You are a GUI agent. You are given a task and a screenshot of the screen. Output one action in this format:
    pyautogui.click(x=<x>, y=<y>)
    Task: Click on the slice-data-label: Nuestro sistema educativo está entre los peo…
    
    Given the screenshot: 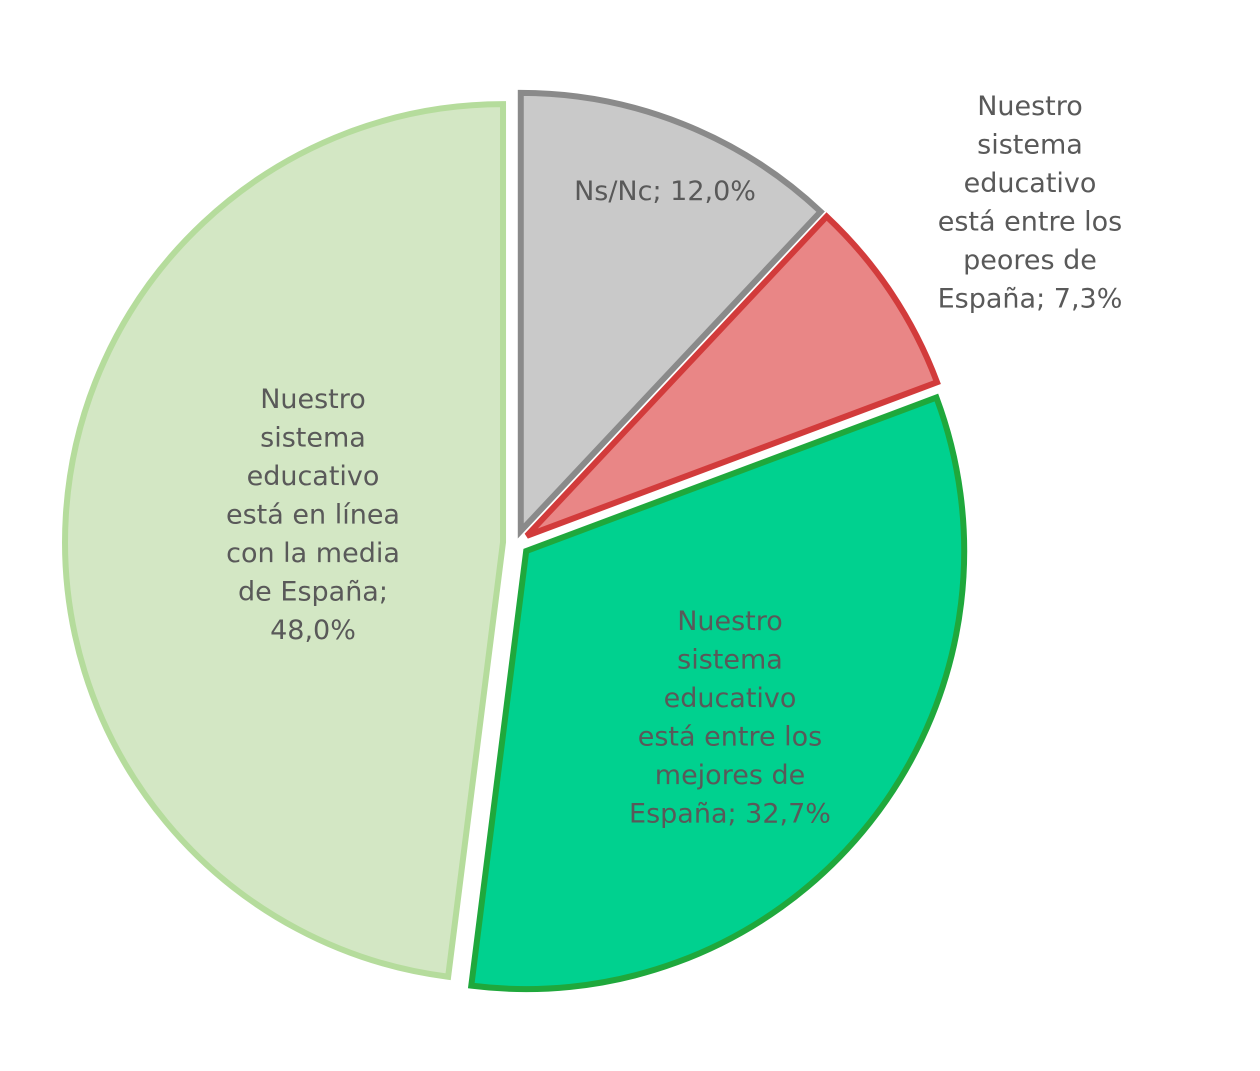 What is the action you would take?
    pyautogui.click(x=1030, y=203)
    